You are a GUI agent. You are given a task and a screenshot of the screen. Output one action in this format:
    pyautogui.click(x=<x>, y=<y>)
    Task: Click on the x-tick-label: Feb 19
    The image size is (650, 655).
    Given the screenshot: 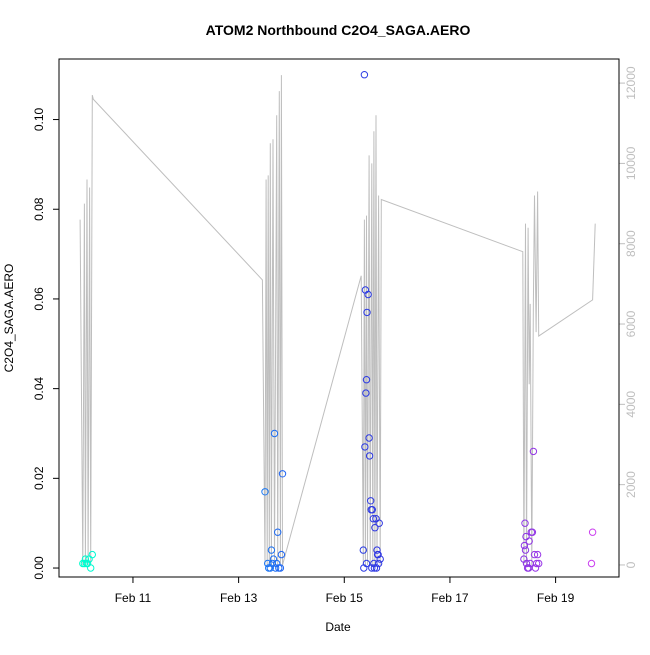 What is the action you would take?
    pyautogui.click(x=556, y=598)
    